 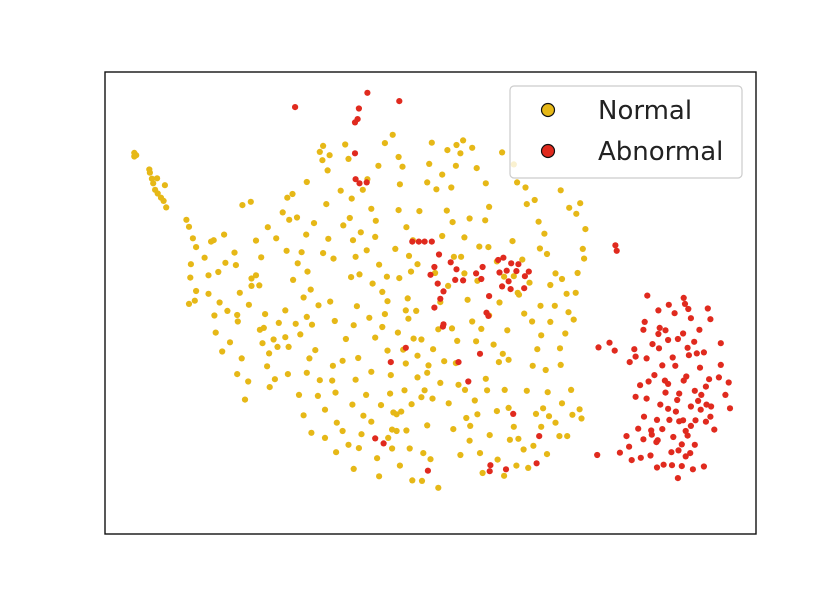 I want to click on legend-label-abnormal: Abnormal, so click(x=660, y=152).